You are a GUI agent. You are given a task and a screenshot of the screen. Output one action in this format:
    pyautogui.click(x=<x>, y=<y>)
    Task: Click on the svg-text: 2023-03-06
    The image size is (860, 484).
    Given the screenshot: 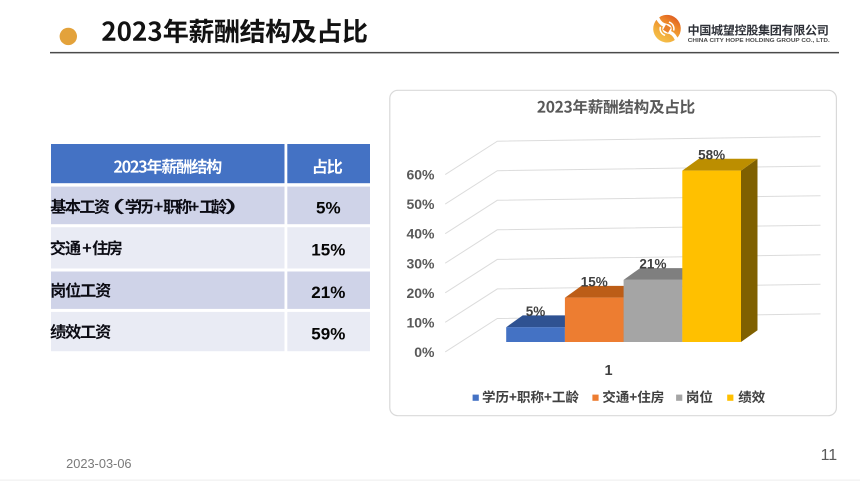 What is the action you would take?
    pyautogui.click(x=98, y=463)
    